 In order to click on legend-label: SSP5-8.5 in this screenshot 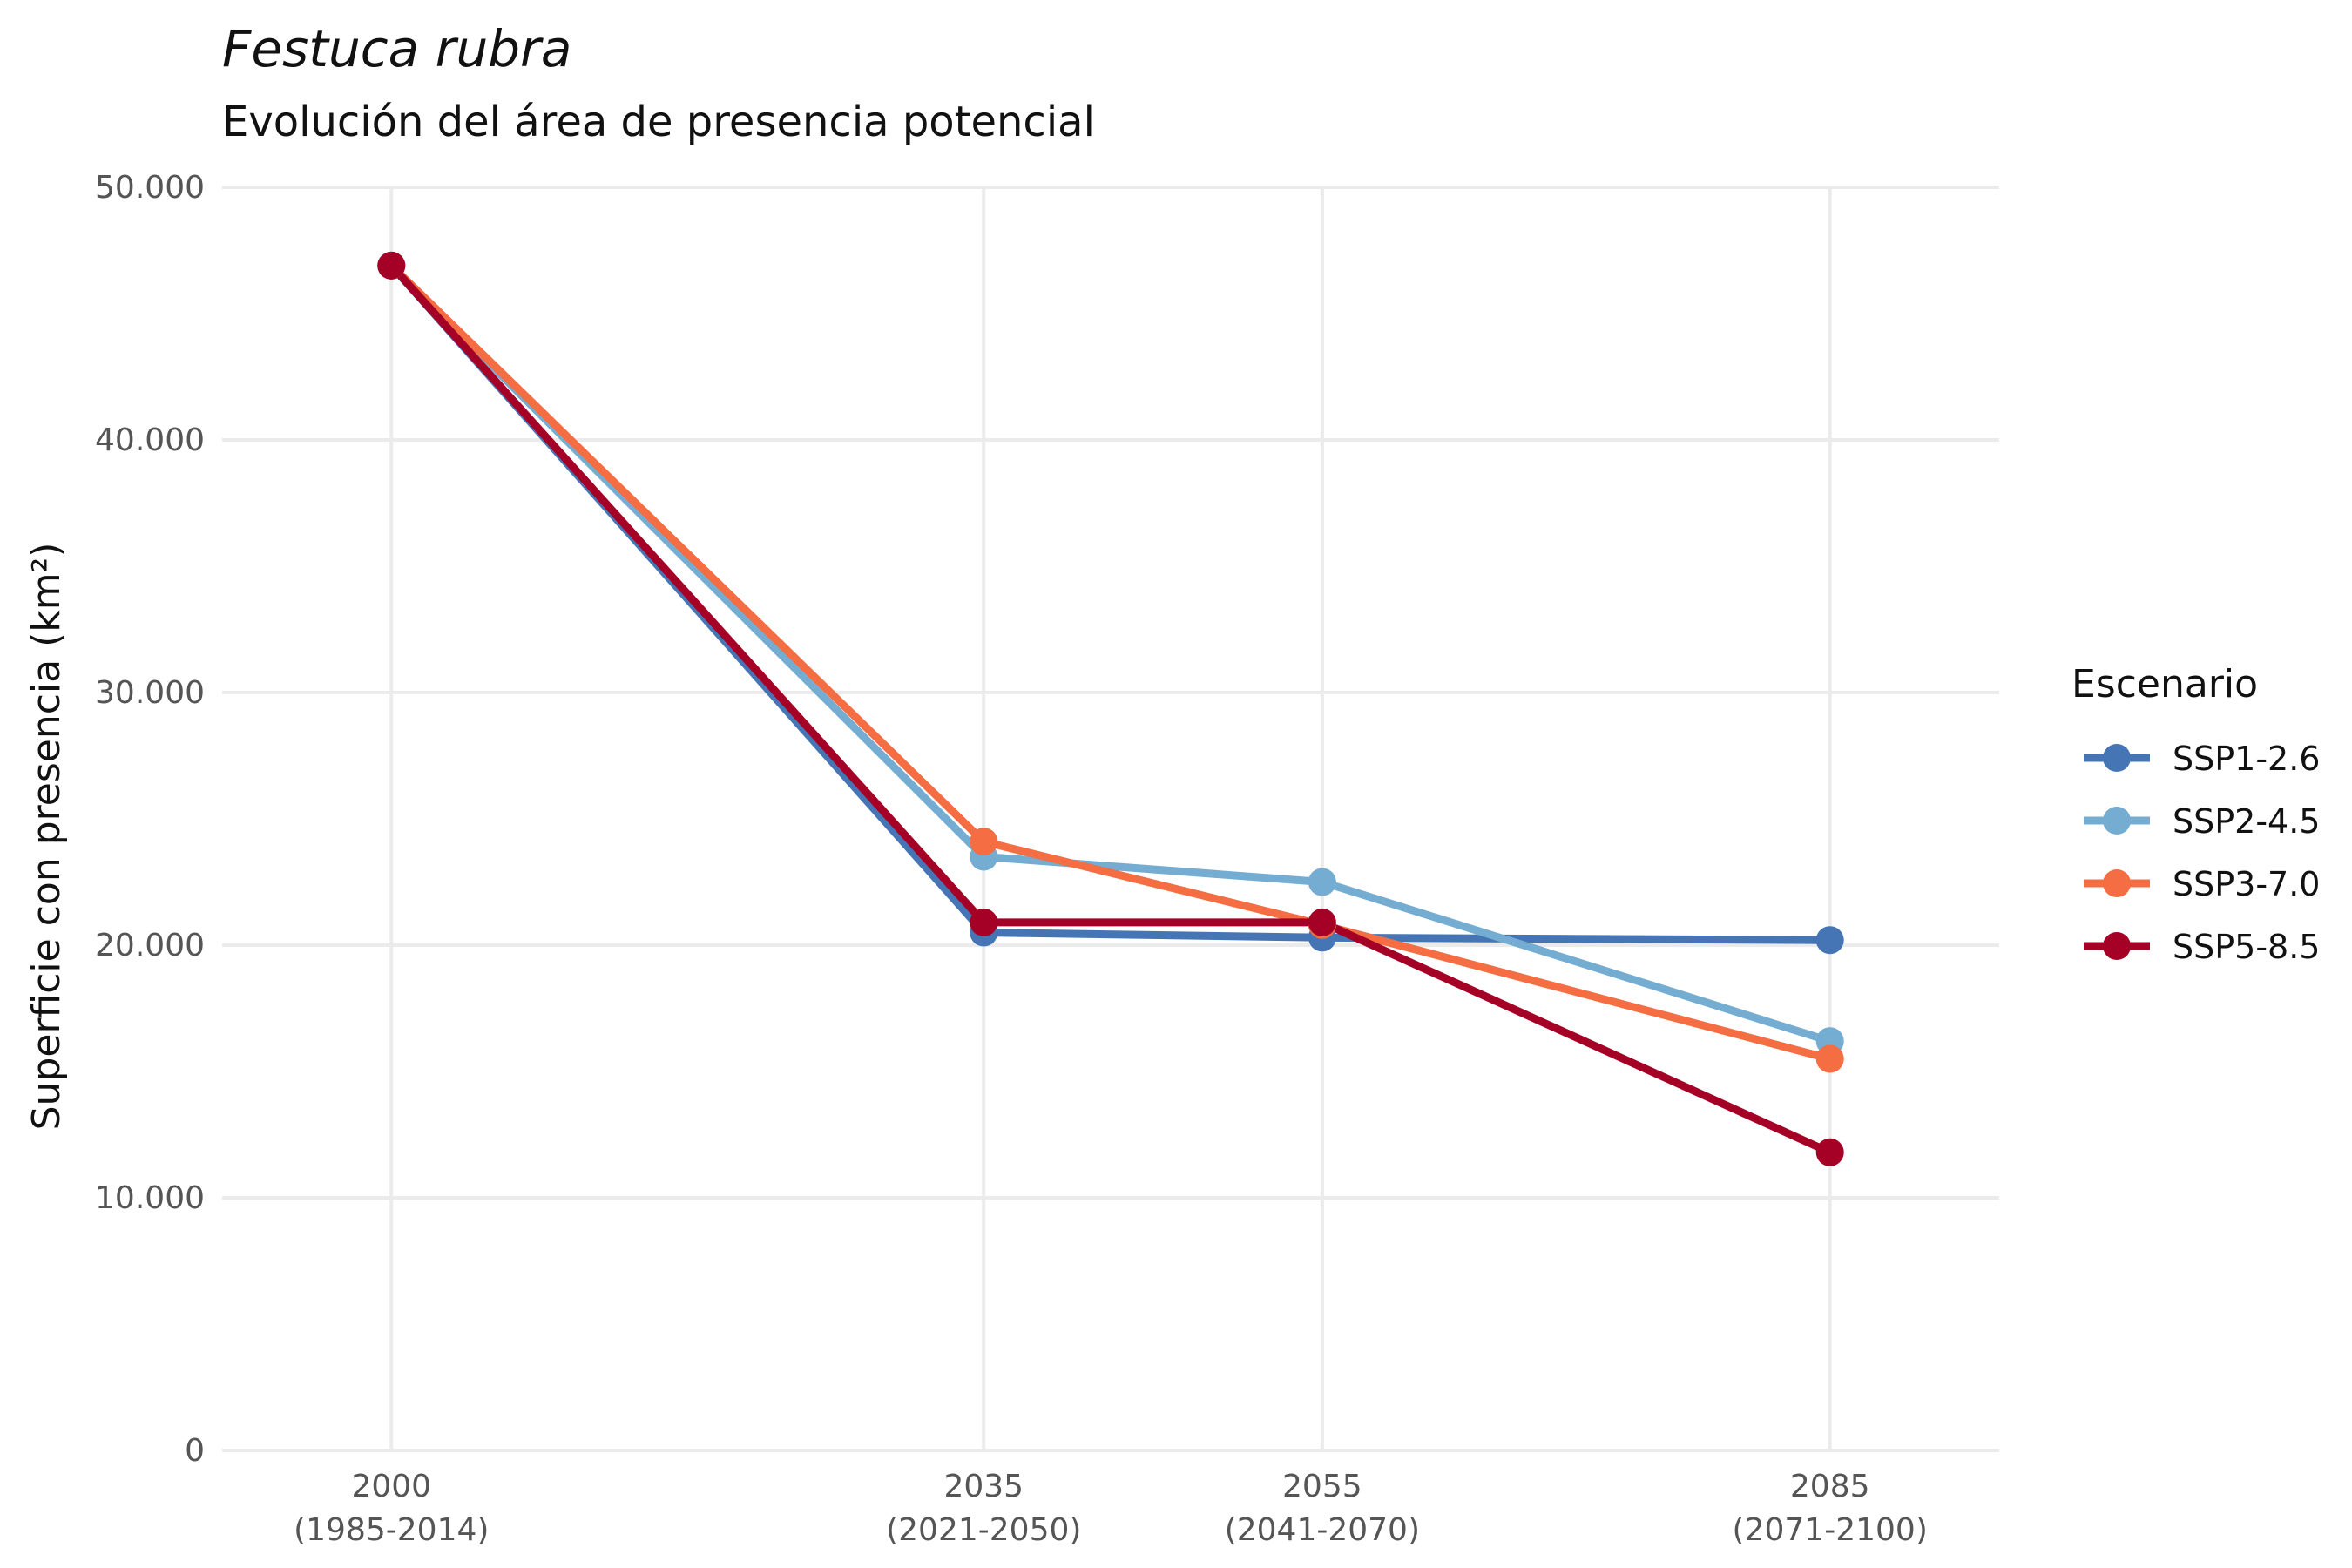, I will do `click(2246, 947)`.